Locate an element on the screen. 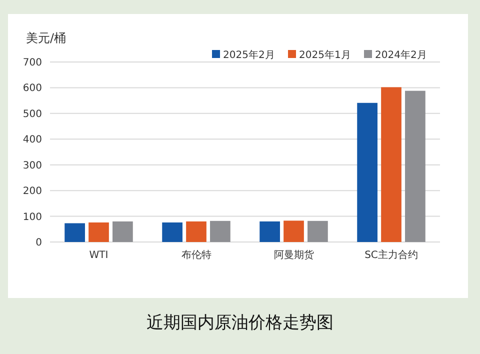 The image size is (480, 354). y-tick-label: 500 is located at coordinates (32, 114).